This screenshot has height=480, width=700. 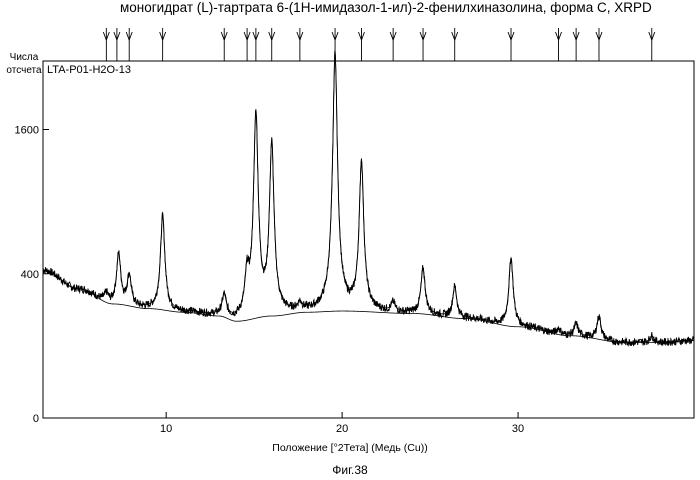 What do you see at coordinates (378, 44) in the screenshot?
I see `peak-marker-group` at bounding box center [378, 44].